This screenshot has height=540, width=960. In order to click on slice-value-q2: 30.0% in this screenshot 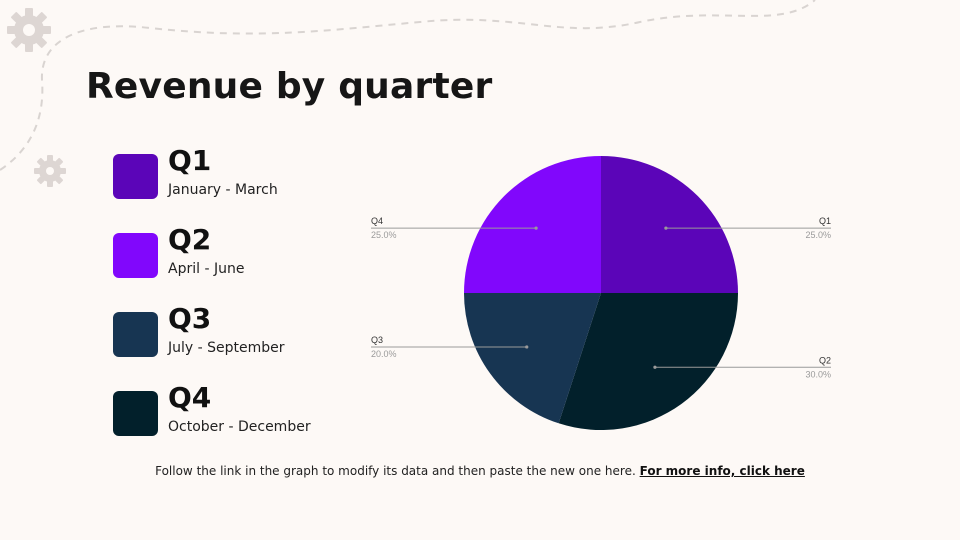, I will do `click(818, 374)`.